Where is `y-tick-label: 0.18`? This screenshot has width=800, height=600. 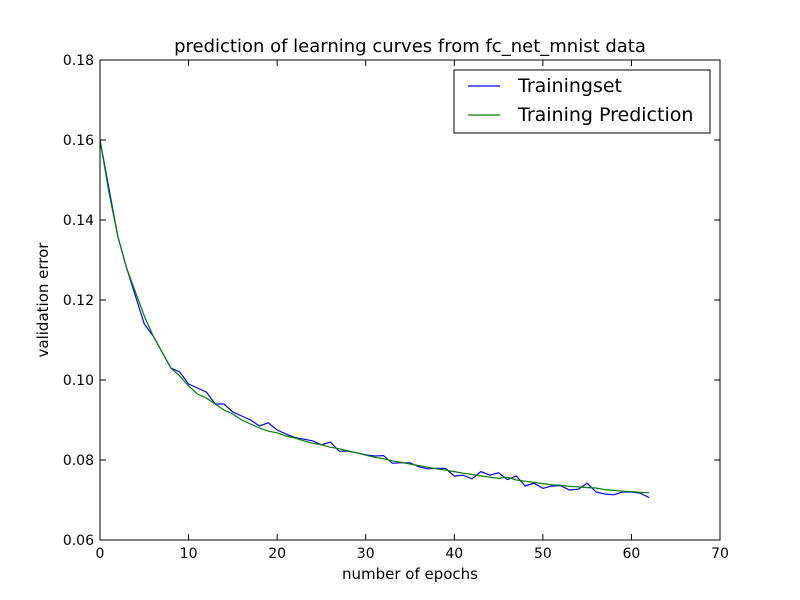 y-tick-label: 0.18 is located at coordinates (78, 61).